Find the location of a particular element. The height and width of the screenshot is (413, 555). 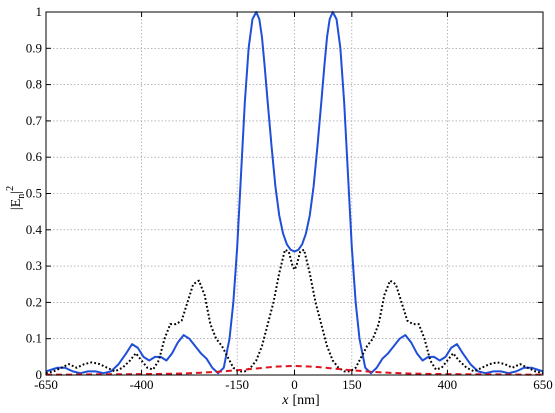

y-tick-label: 0.9 is located at coordinates (34, 47).